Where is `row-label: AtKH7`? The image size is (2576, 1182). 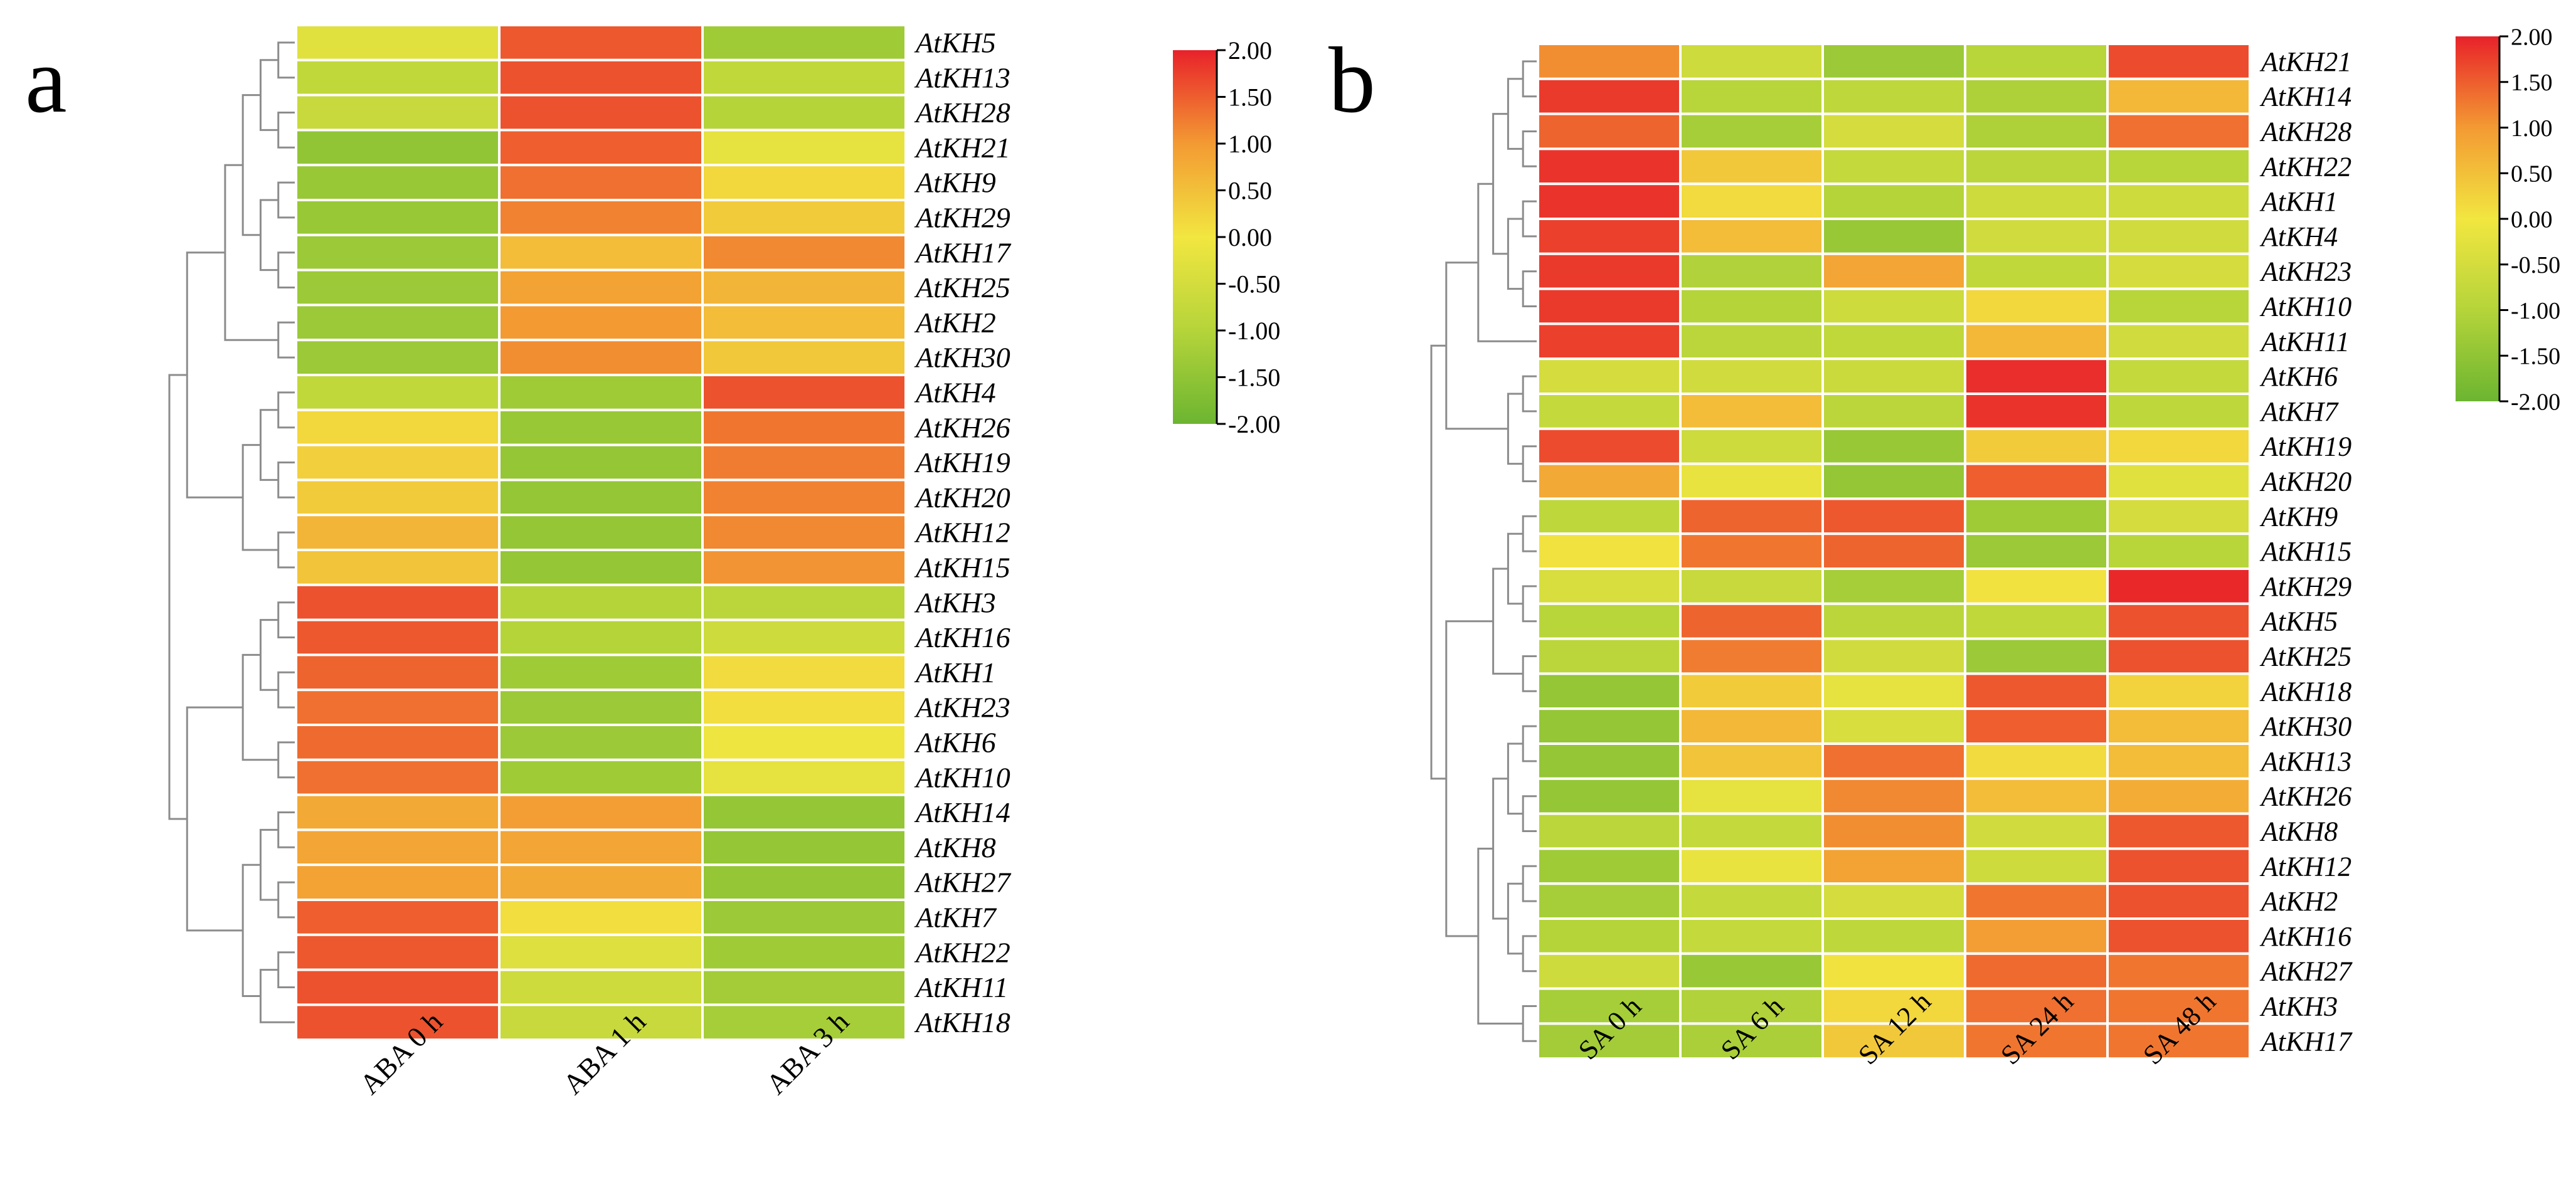
row-label: AtKH7 is located at coordinates (955, 918).